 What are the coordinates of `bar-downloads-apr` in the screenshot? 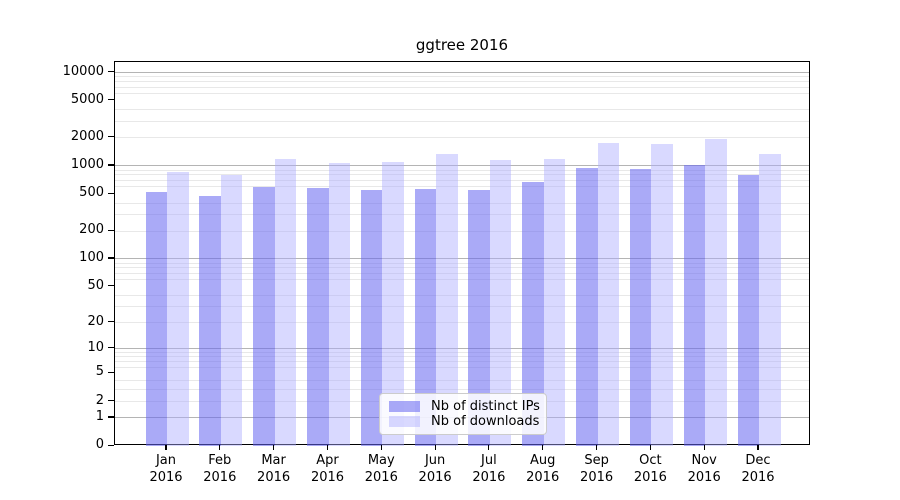 It's located at (339, 304).